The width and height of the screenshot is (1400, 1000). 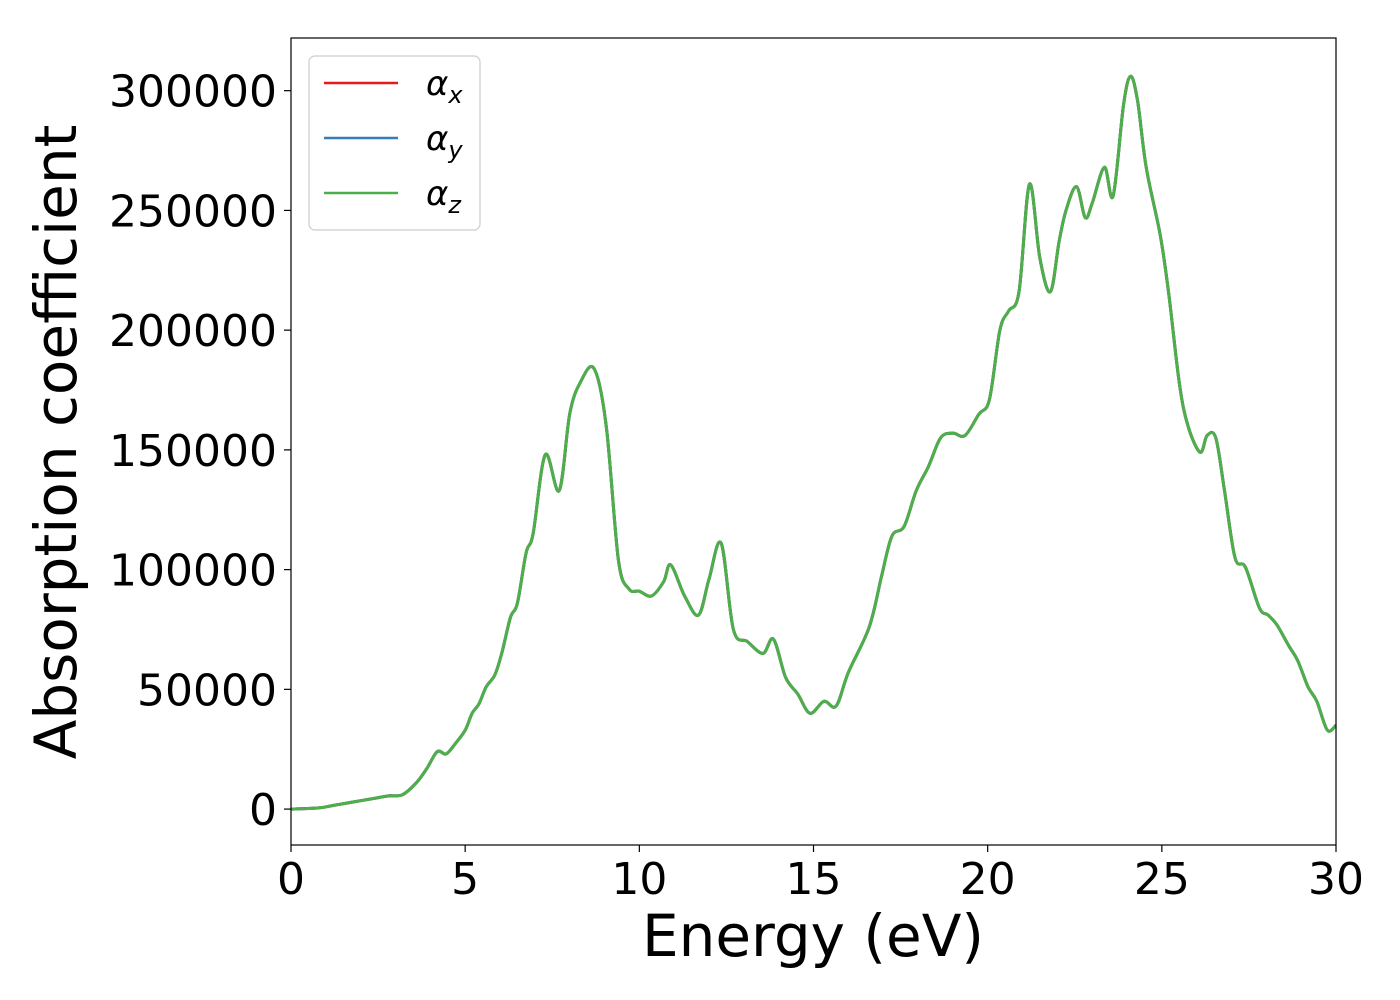 I want to click on y-tick-label: 250000, so click(x=193, y=211).